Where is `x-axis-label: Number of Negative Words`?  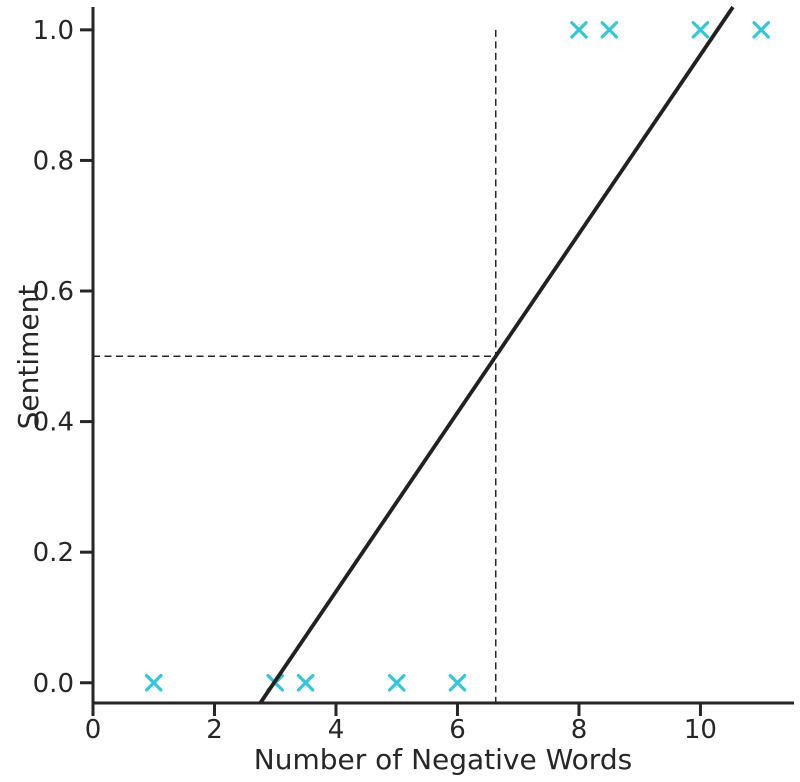
x-axis-label: Number of Negative Words is located at coordinates (443, 759).